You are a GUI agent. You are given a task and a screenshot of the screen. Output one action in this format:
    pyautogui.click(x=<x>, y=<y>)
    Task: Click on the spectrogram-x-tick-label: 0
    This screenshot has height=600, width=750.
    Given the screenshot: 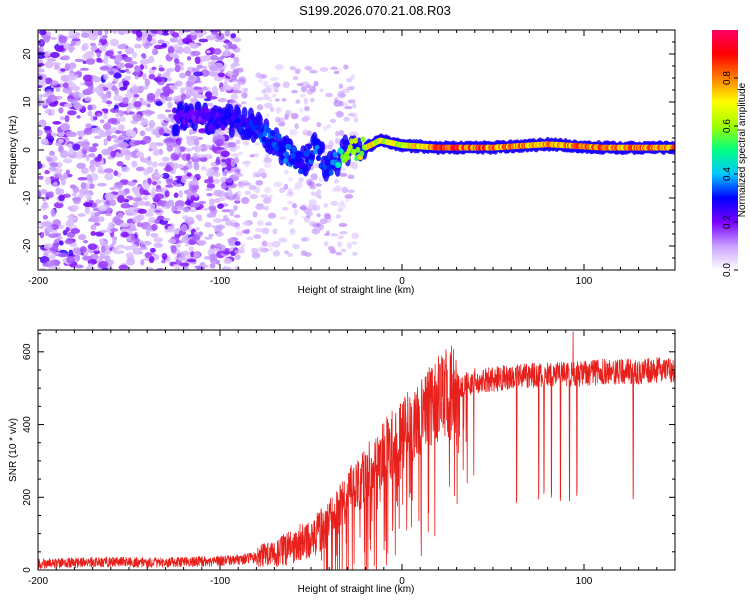 What is the action you would take?
    pyautogui.click(x=402, y=281)
    